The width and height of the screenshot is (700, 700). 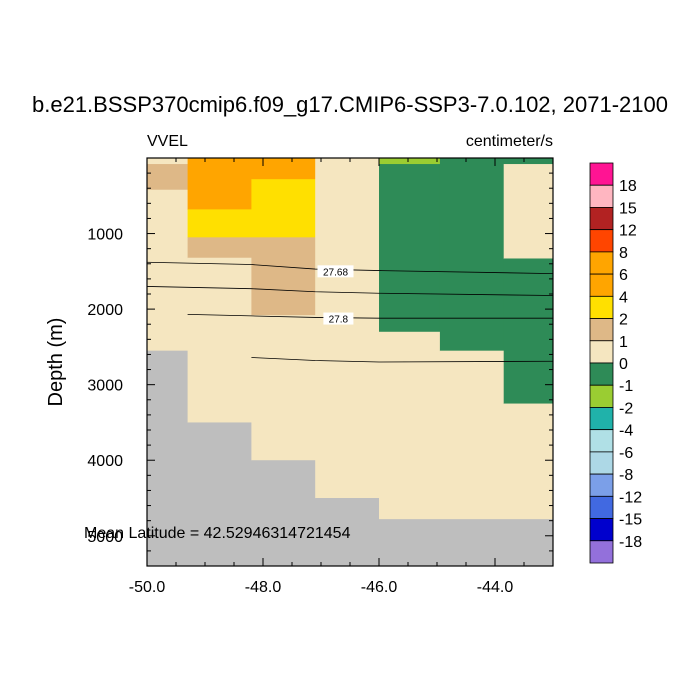 What do you see at coordinates (628, 231) in the screenshot?
I see `colorbar-label: 12` at bounding box center [628, 231].